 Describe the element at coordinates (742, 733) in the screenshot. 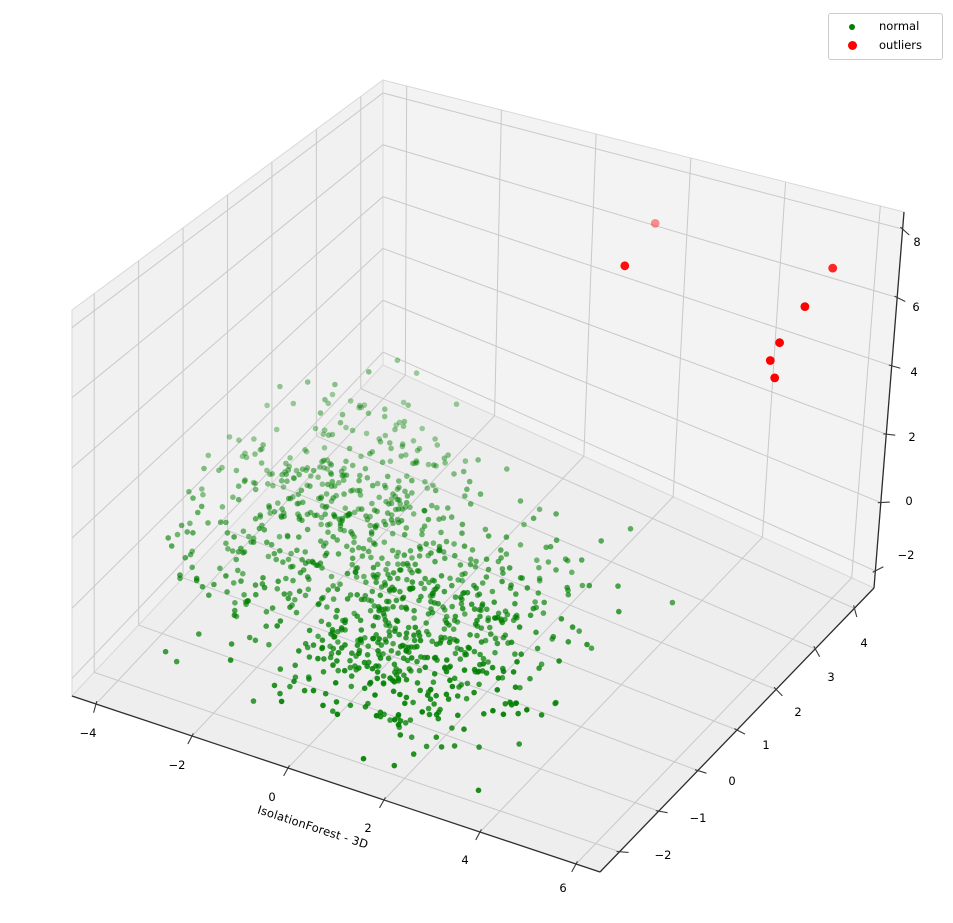

I see `y-ticks: −2 −1 0 1 2 3 4` at that location.